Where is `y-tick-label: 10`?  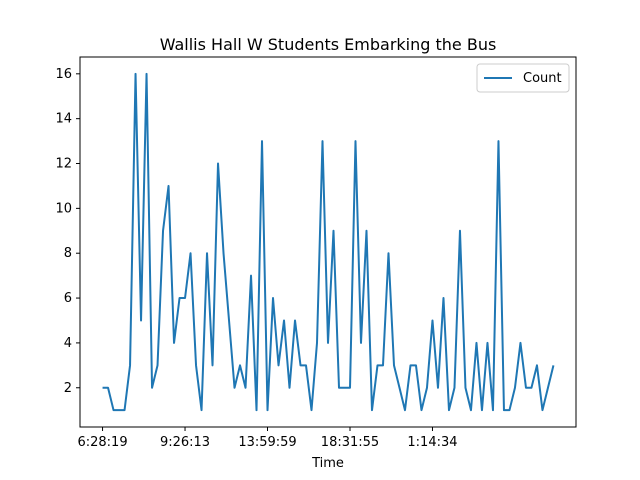 y-tick-label: 10 is located at coordinates (63, 208).